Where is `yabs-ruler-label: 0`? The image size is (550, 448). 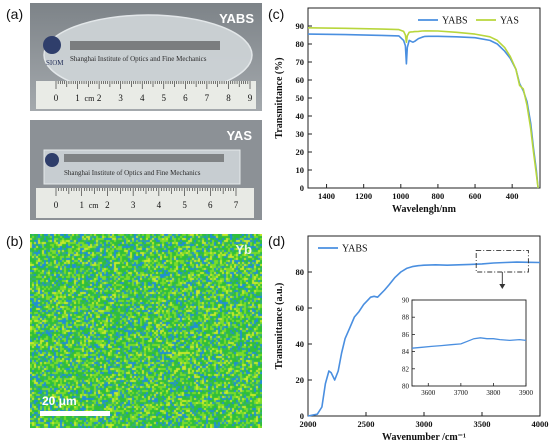 yabs-ruler-label: 0 is located at coordinates (56, 98).